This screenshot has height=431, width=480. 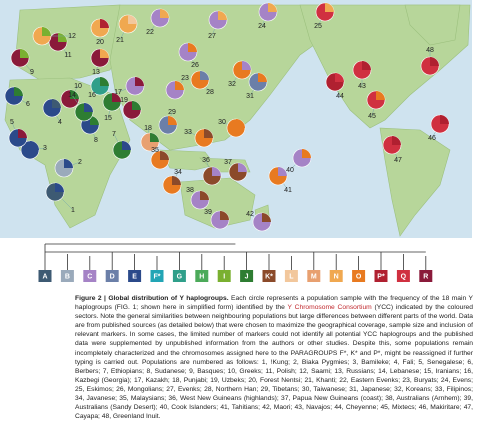 I want to click on map-label: 39, so click(x=208, y=212).